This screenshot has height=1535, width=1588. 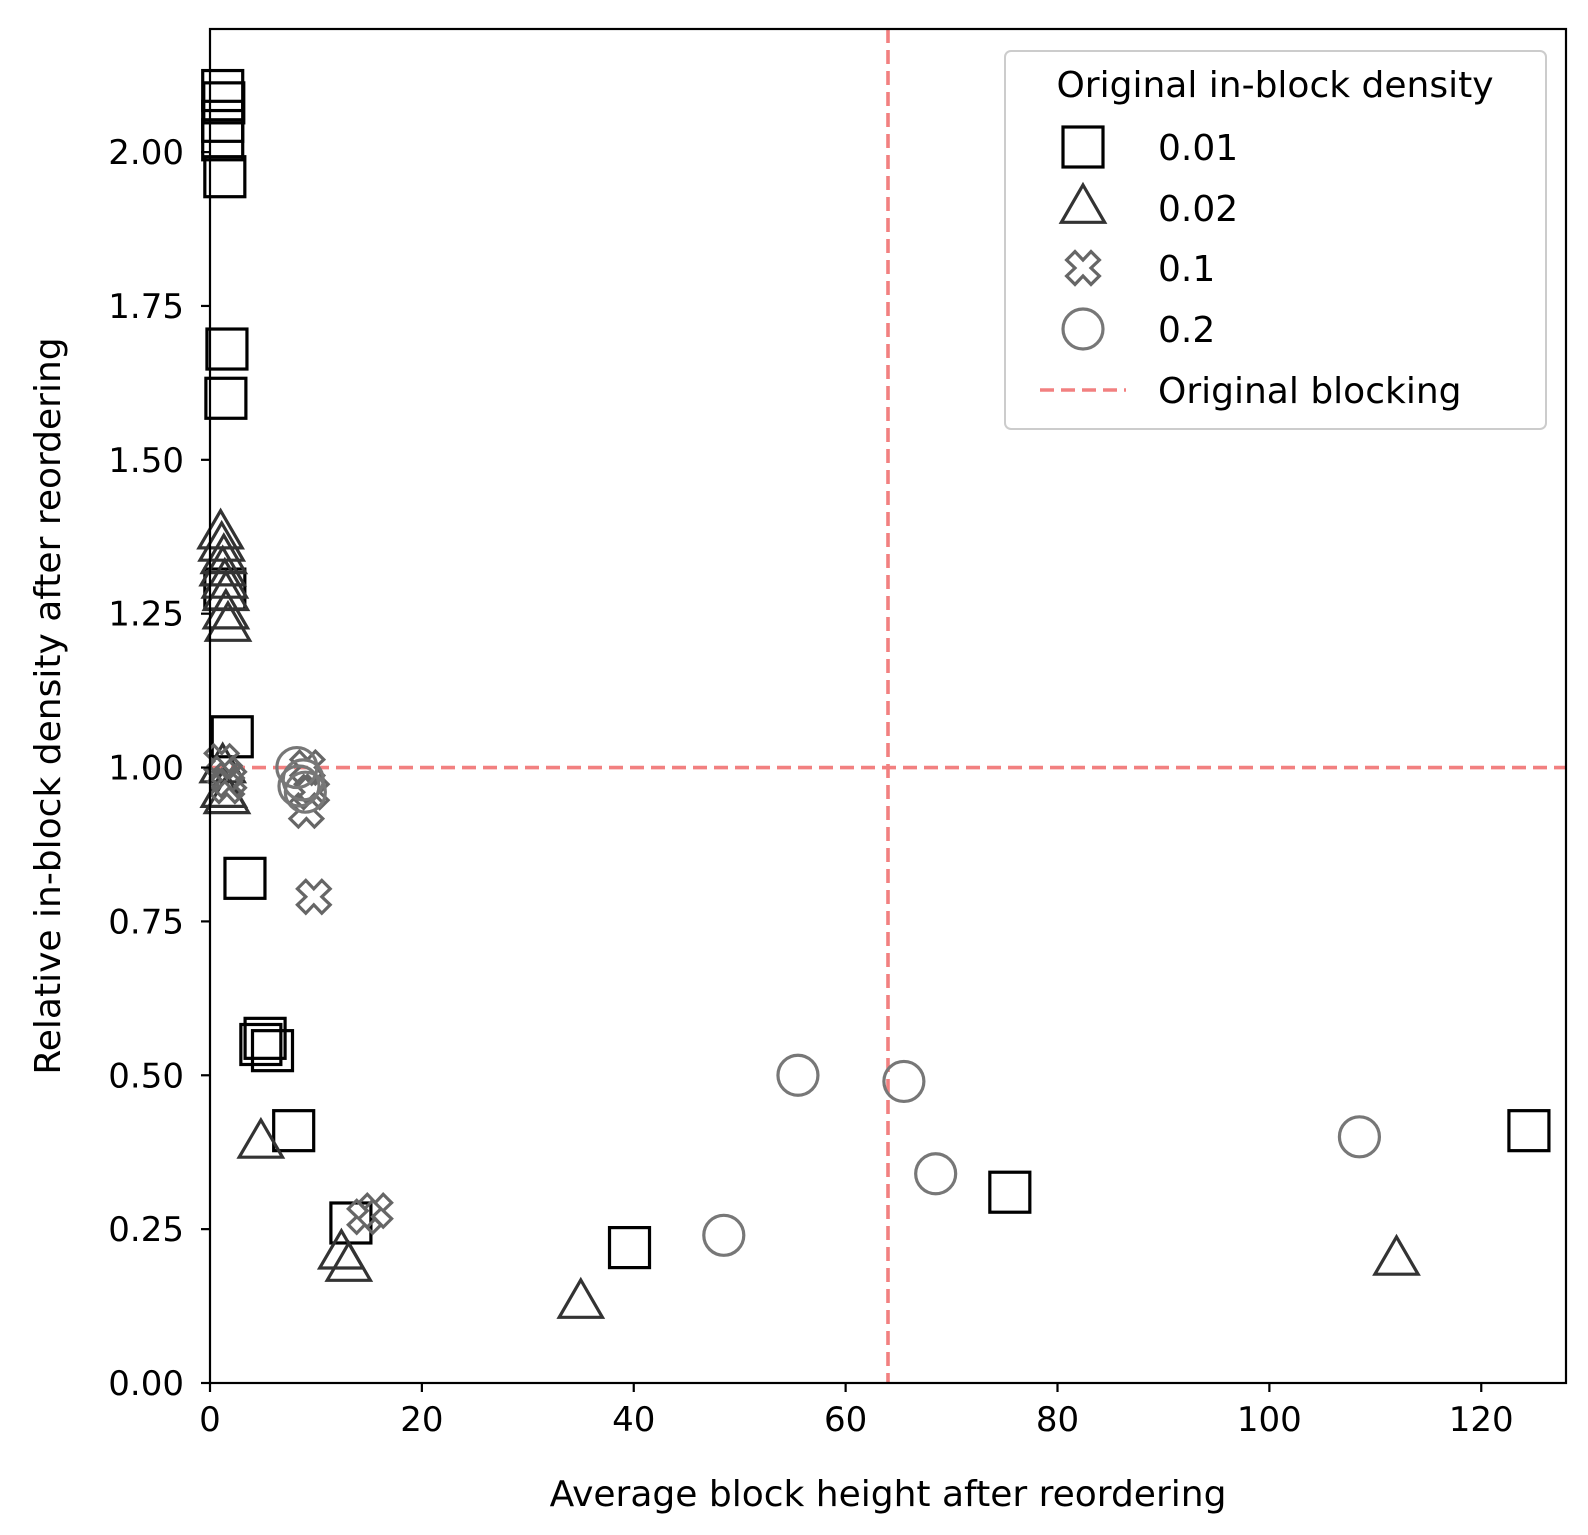 What do you see at coordinates (146, 1384) in the screenshot?
I see `y-tick-label: 0.00` at bounding box center [146, 1384].